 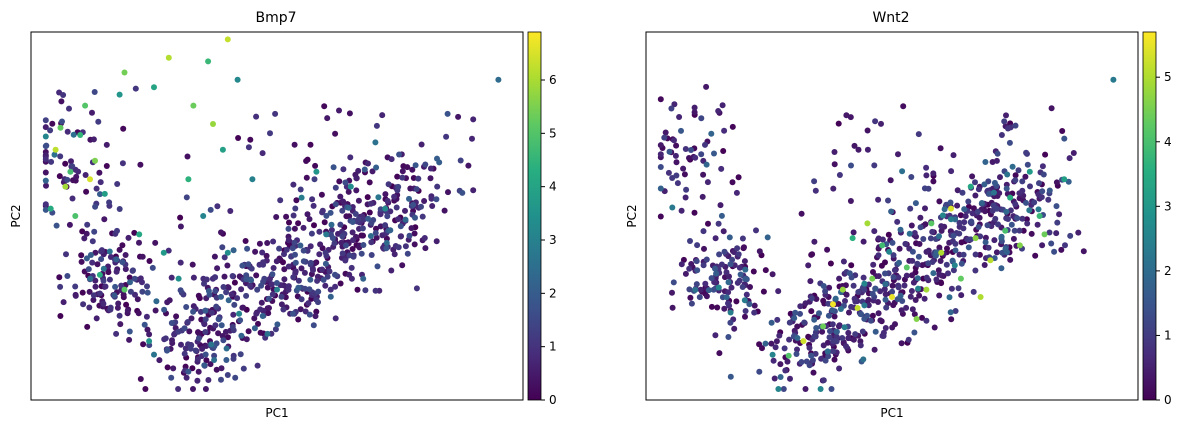 I want to click on chart-title: Bmp7, so click(x=275, y=18).